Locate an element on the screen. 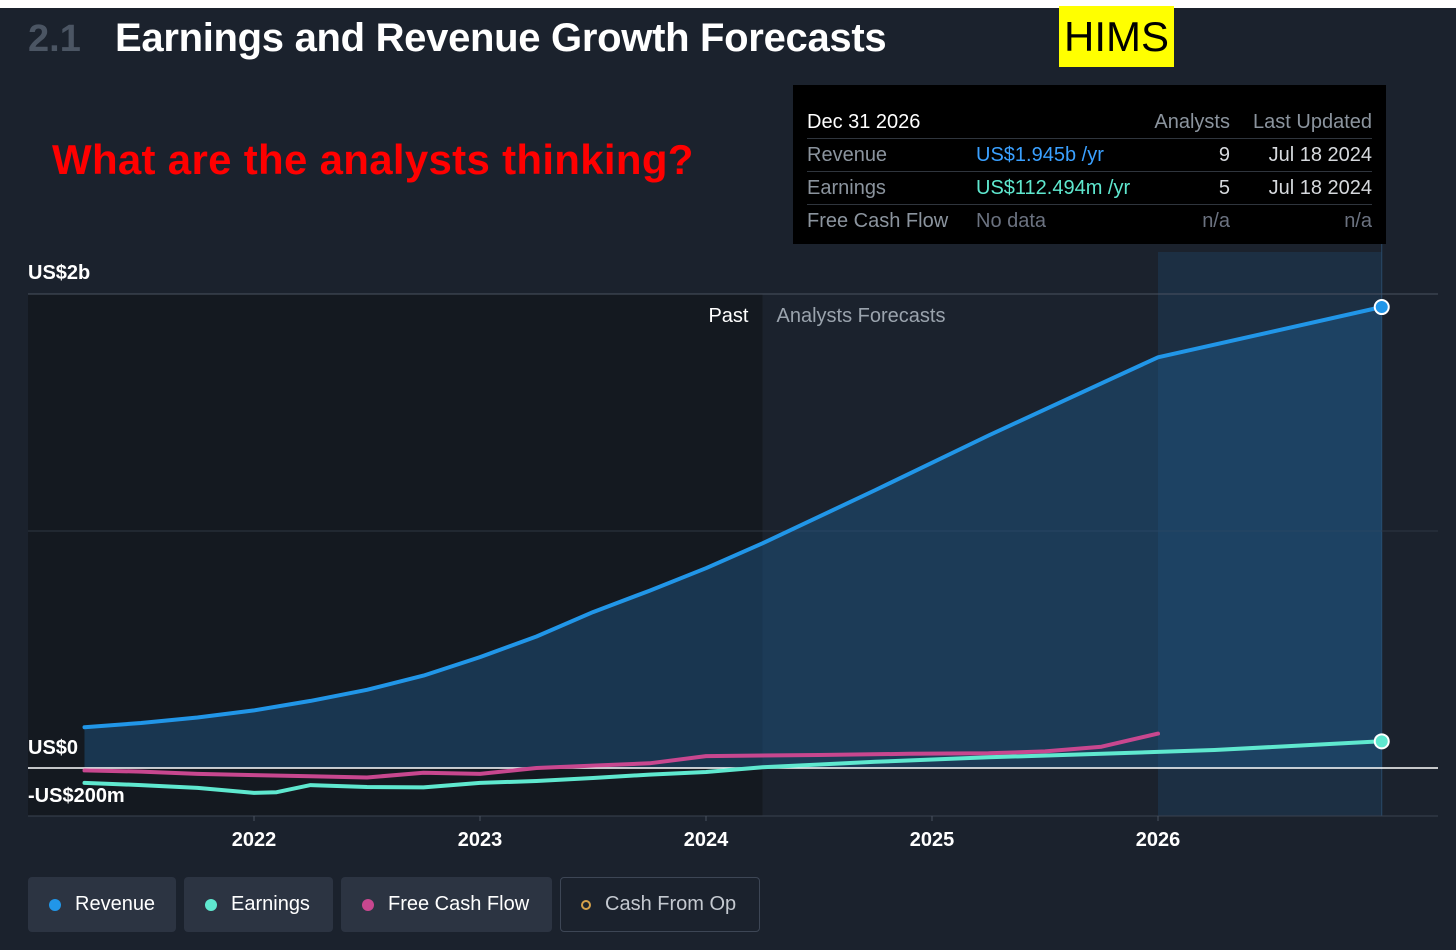 This screenshot has height=950, width=1456. free-cash-flow-dot-icon is located at coordinates (368, 904).